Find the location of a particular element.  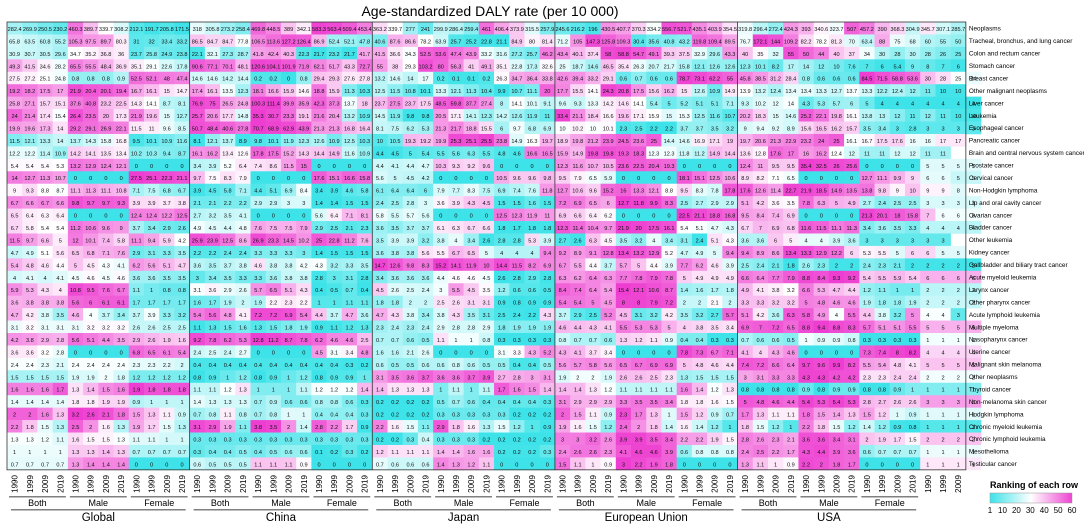

cell-value-label: 5.1 is located at coordinates (91, 341).